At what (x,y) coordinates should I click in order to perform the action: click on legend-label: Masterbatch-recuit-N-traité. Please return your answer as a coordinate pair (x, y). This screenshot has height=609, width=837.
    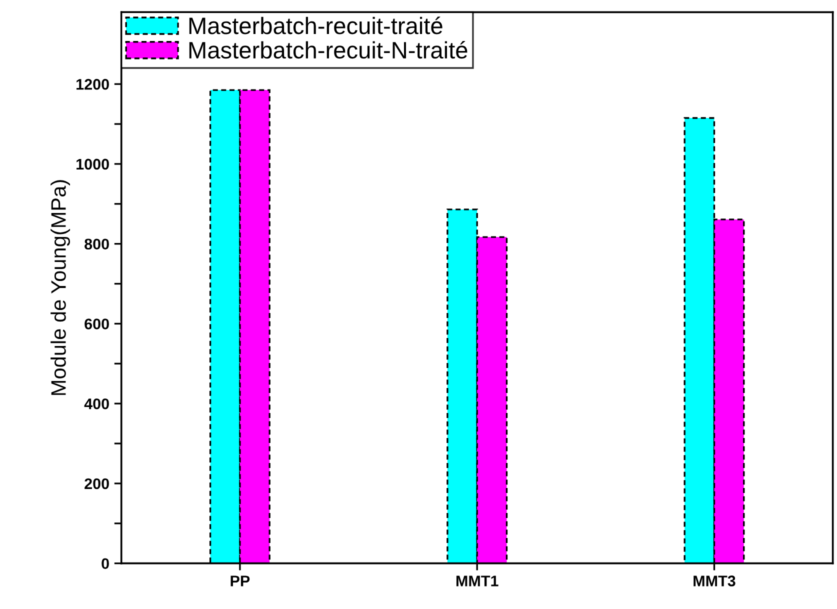
    Looking at the image, I should click on (328, 49).